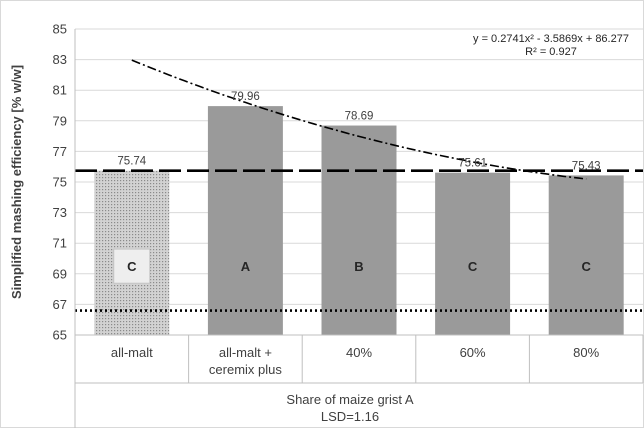 This screenshot has width=644, height=428. What do you see at coordinates (349, 399) in the screenshot?
I see `x-axis-title: Share of maize grist A` at bounding box center [349, 399].